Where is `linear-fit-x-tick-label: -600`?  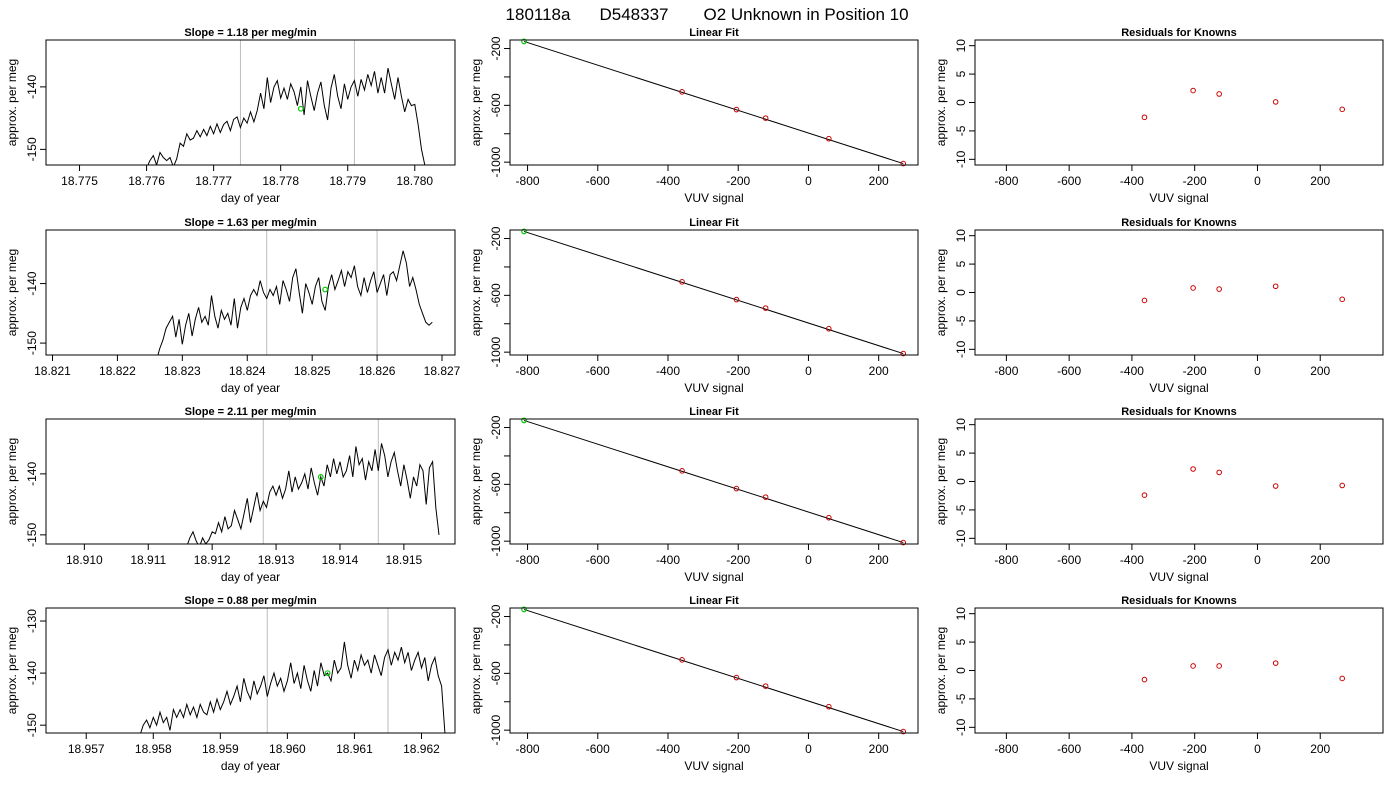 linear-fit-x-tick-label: -600 is located at coordinates (598, 181).